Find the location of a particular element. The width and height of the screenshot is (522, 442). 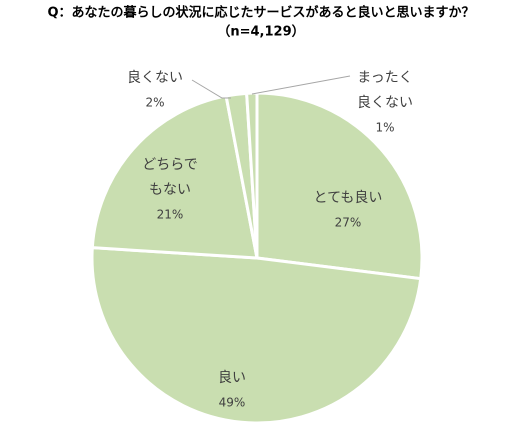

value-label: 49% is located at coordinates (232, 403).